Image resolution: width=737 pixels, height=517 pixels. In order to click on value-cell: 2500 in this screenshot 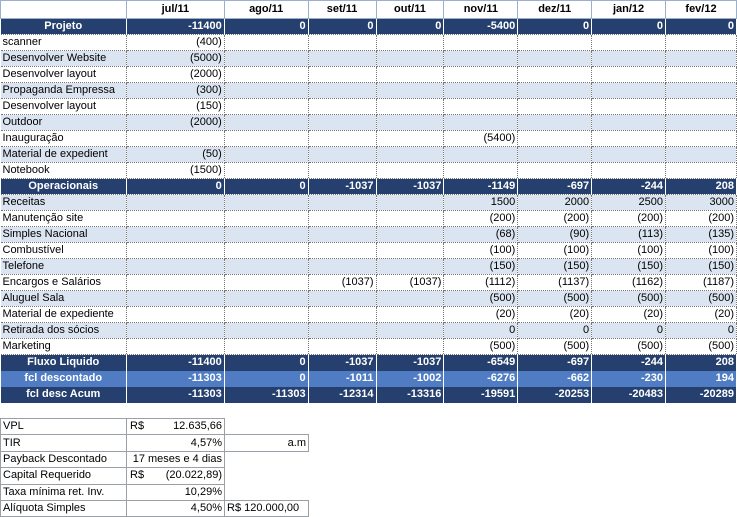, I will do `click(629, 202)`.